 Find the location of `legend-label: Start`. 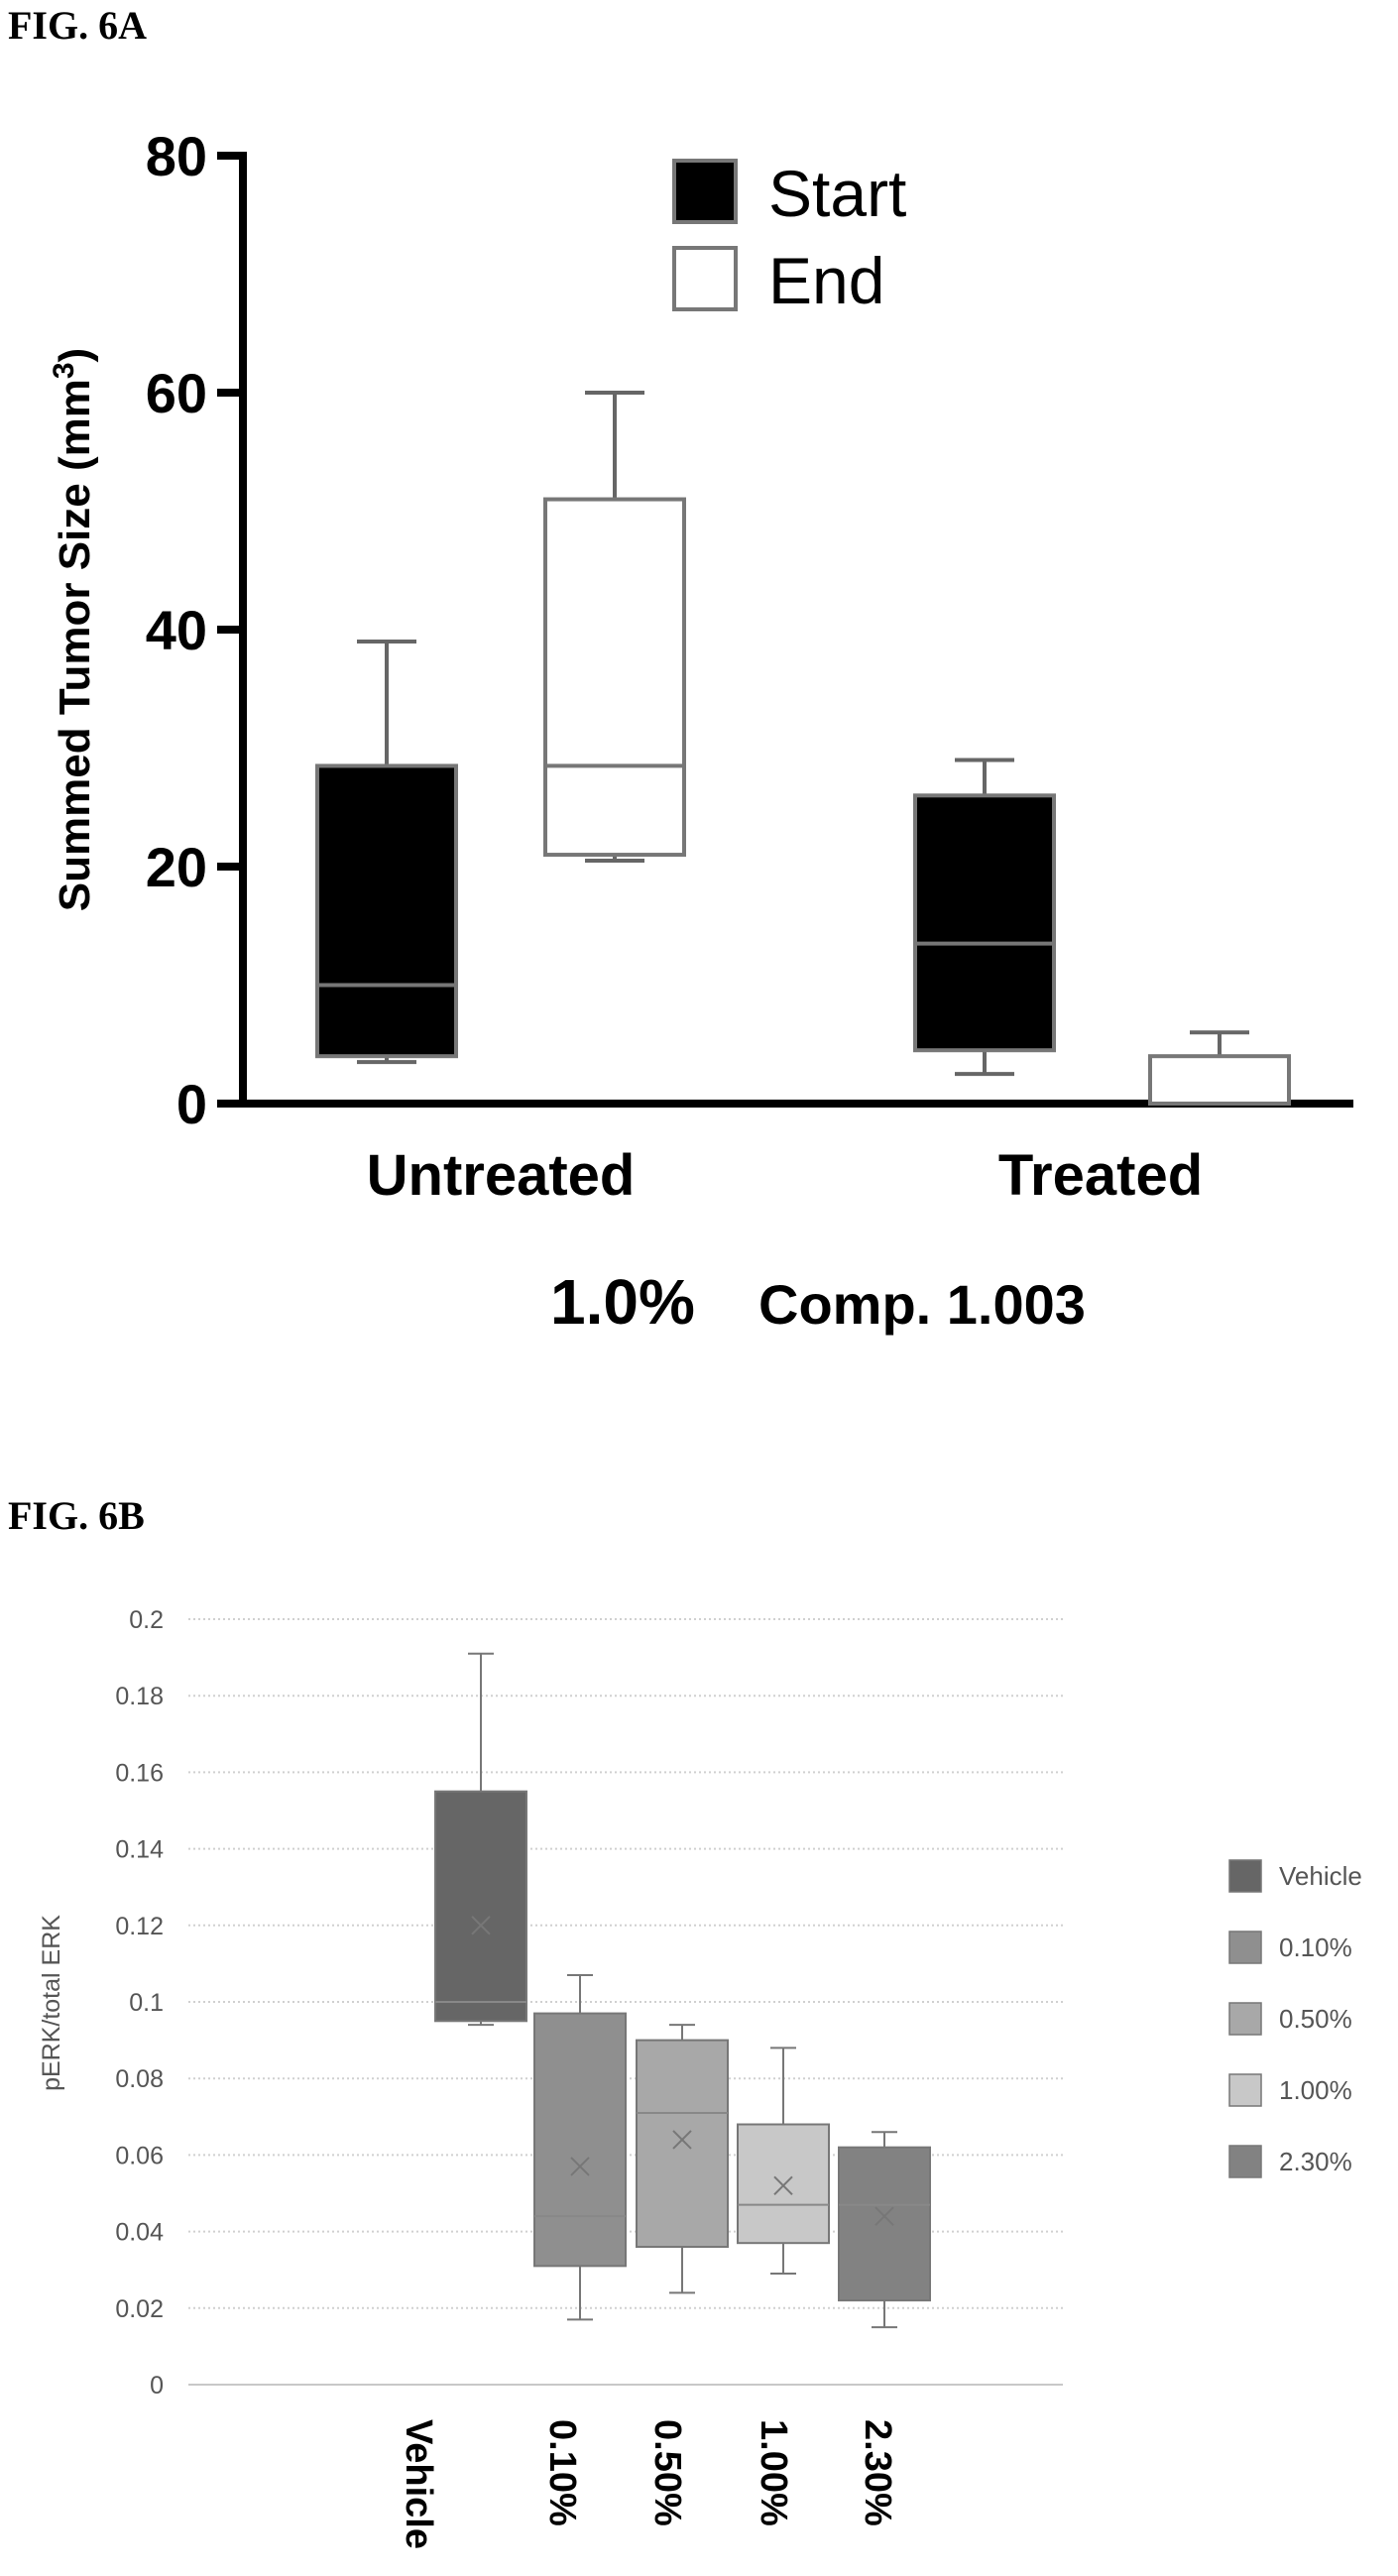

legend-label: Start is located at coordinates (837, 193).